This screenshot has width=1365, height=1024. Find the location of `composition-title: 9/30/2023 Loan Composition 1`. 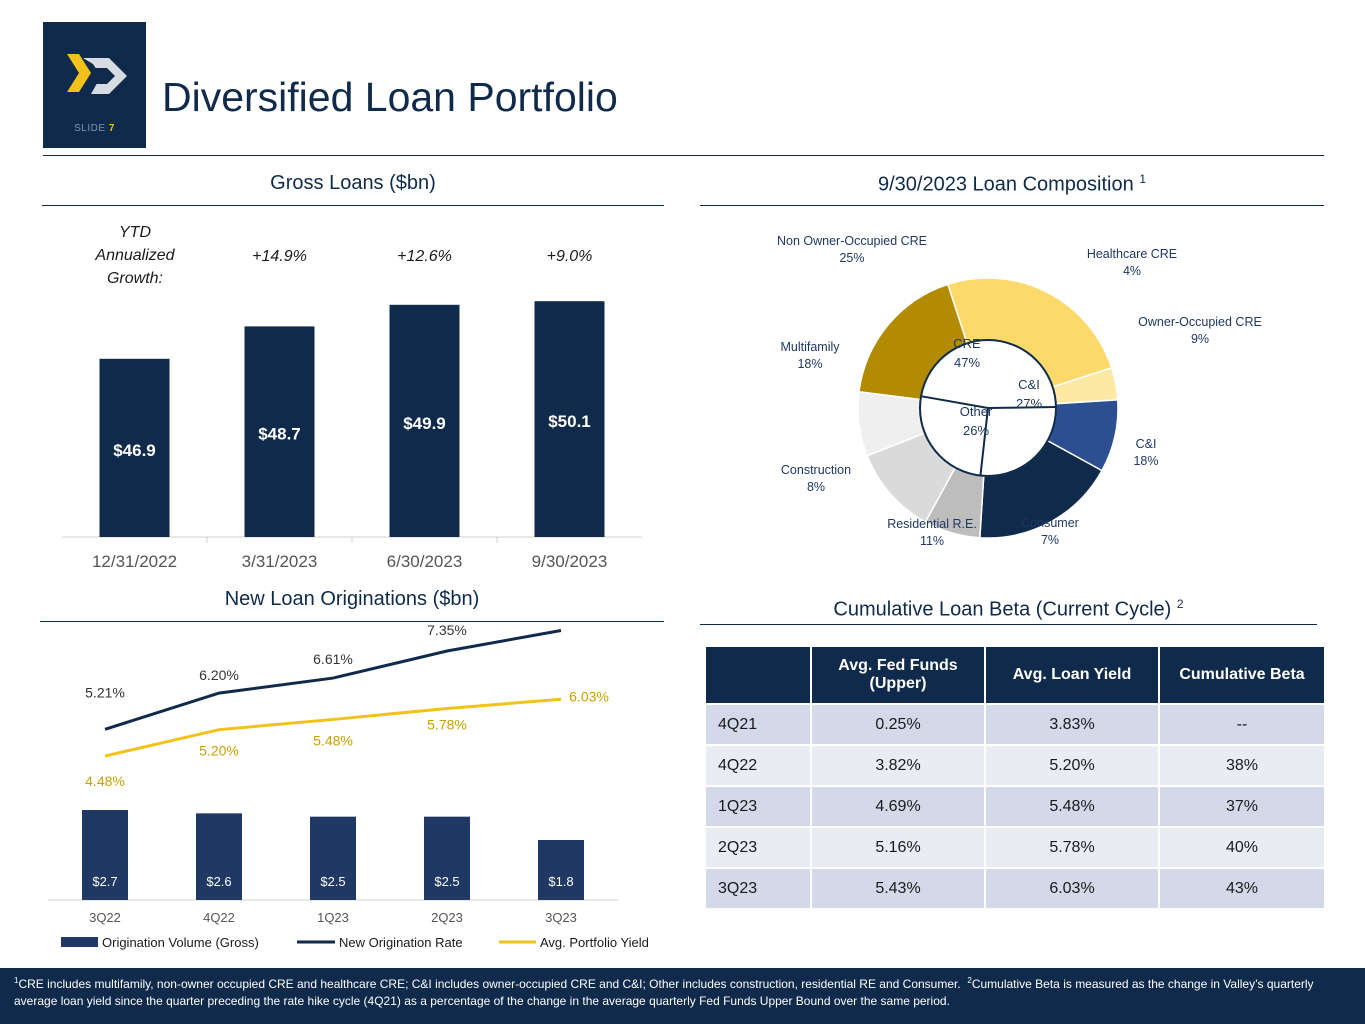

composition-title: 9/30/2023 Loan Composition 1 is located at coordinates (1012, 184).